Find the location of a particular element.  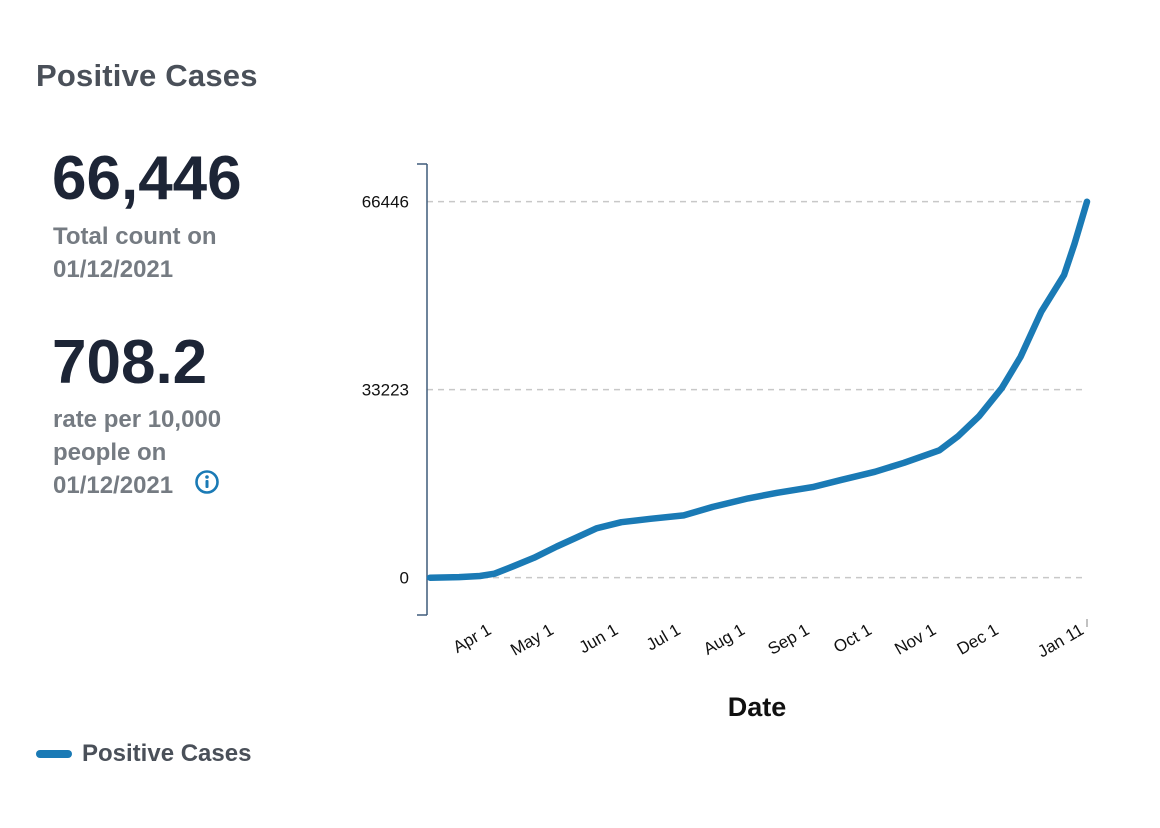

total-count-caption: Total count on 01/12/2021 is located at coordinates (135, 253).